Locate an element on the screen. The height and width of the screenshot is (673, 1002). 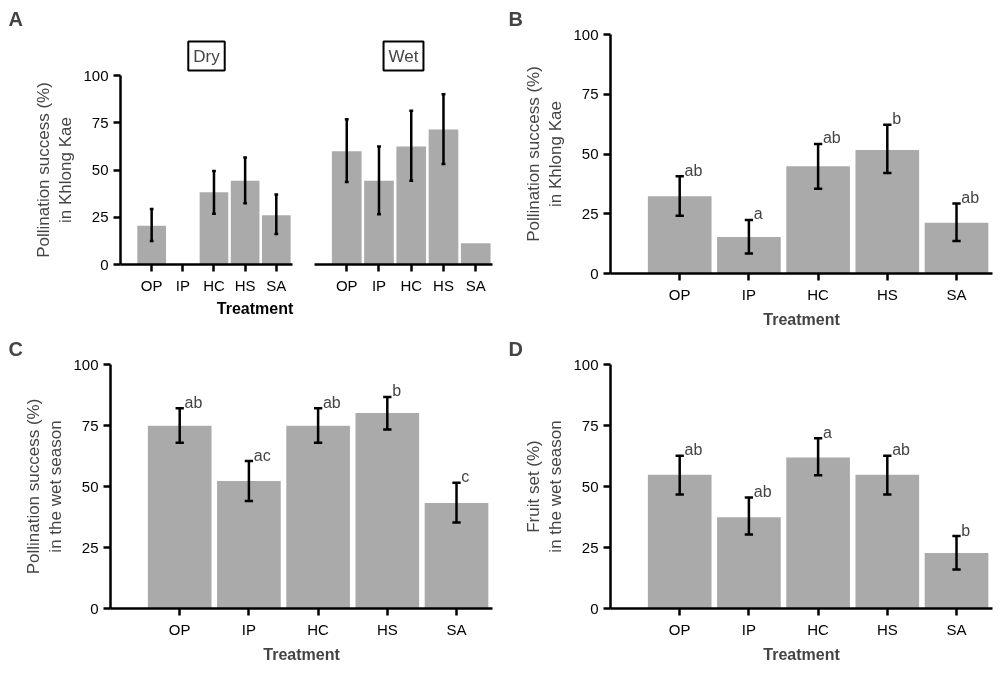
chart-subtitle: Dry is located at coordinates (207, 56).